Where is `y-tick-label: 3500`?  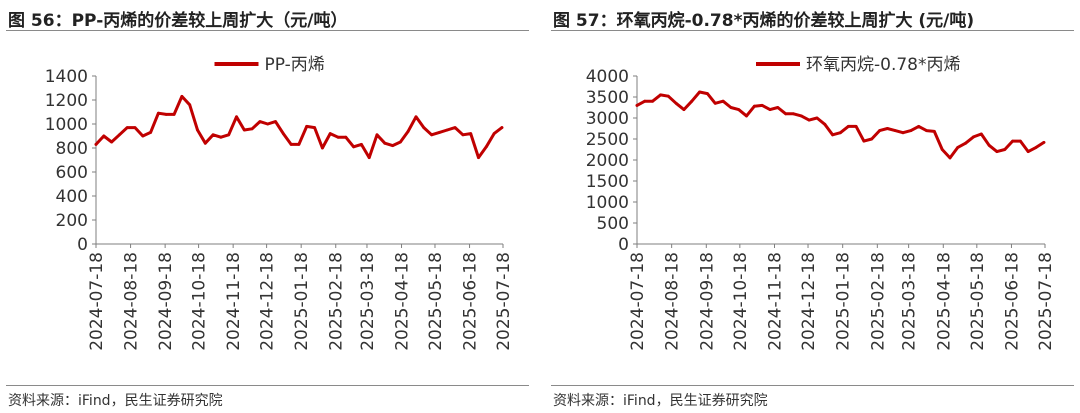
y-tick-label: 3500 is located at coordinates (607, 98).